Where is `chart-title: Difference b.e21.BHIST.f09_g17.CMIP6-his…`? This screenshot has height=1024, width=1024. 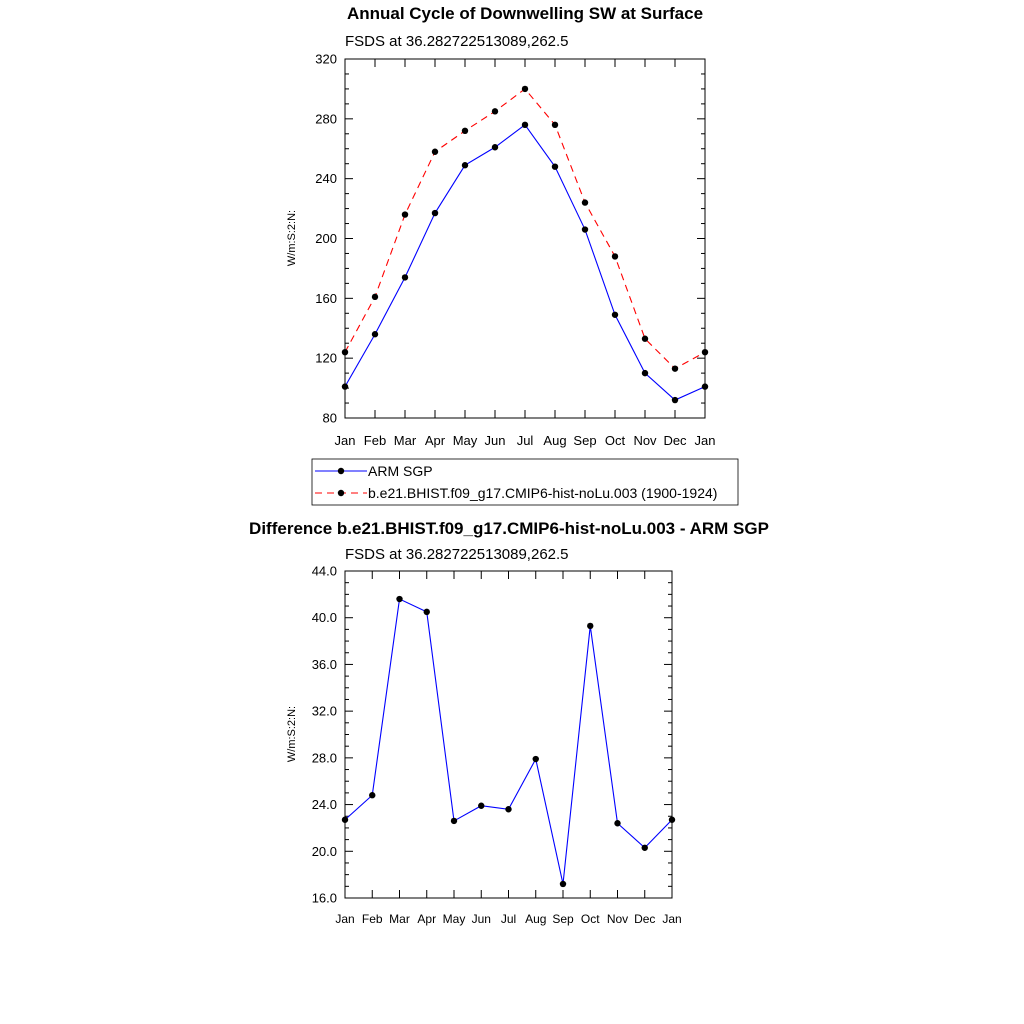 chart-title: Difference b.e21.BHIST.f09_g17.CMIP6-his… is located at coordinates (509, 528).